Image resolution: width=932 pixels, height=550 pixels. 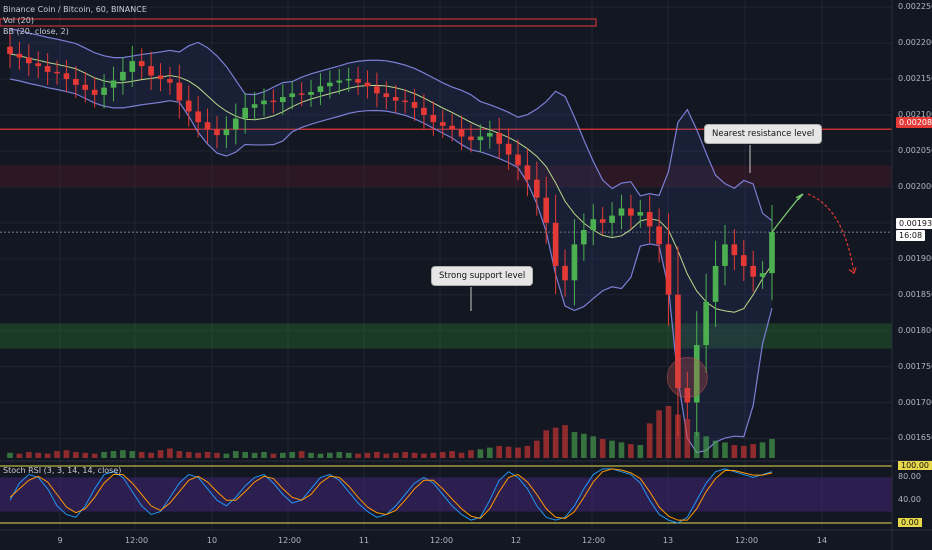 What do you see at coordinates (915, 7) in the screenshot?
I see `price-tick-label: 0.0022500` at bounding box center [915, 7].